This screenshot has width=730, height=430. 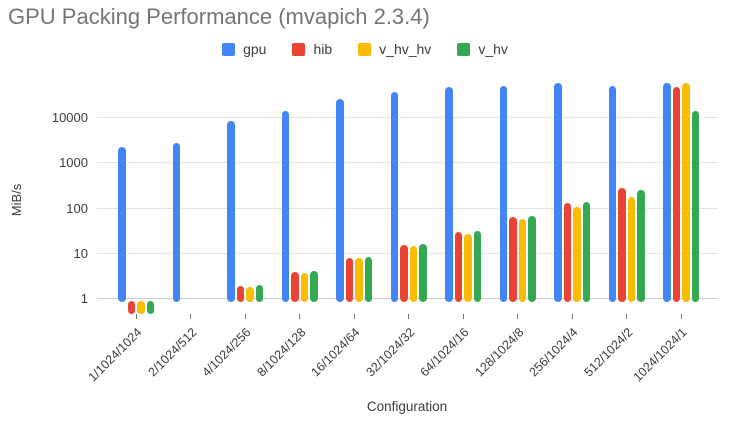 What do you see at coordinates (404, 273) in the screenshot?
I see `bar-hib-32/1024/32` at bounding box center [404, 273].